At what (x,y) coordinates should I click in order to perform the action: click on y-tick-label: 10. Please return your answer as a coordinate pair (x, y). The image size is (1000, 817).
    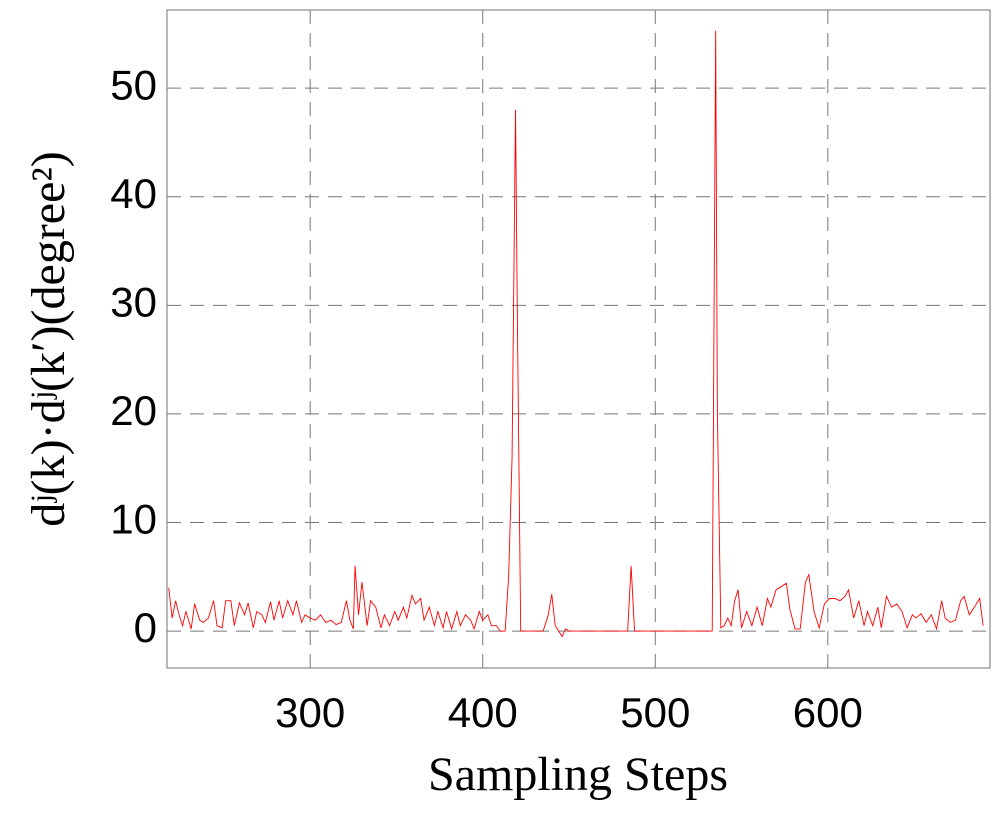
    Looking at the image, I should click on (133, 519).